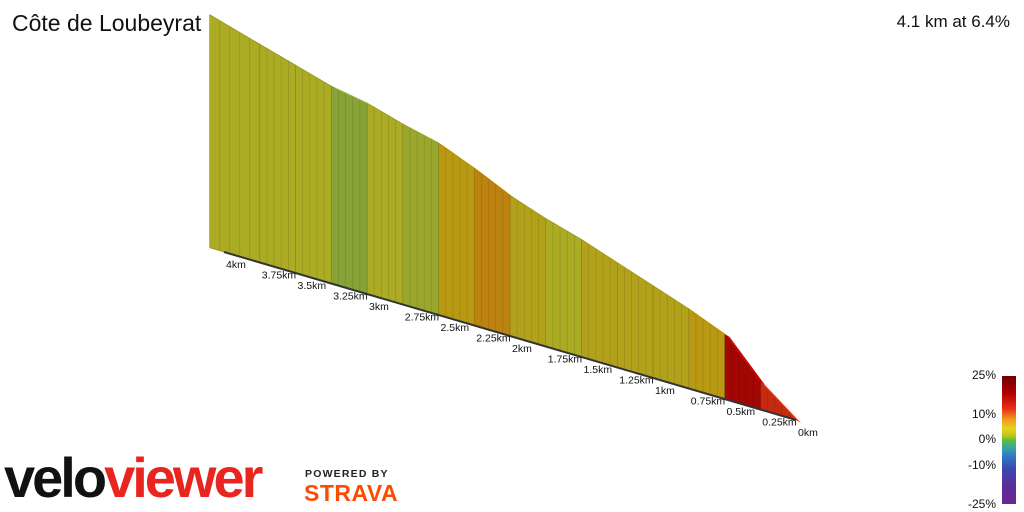 The height and width of the screenshot is (512, 1024). Describe the element at coordinates (708, 402) in the screenshot. I see `distance-tick-label: 0.75km` at that location.